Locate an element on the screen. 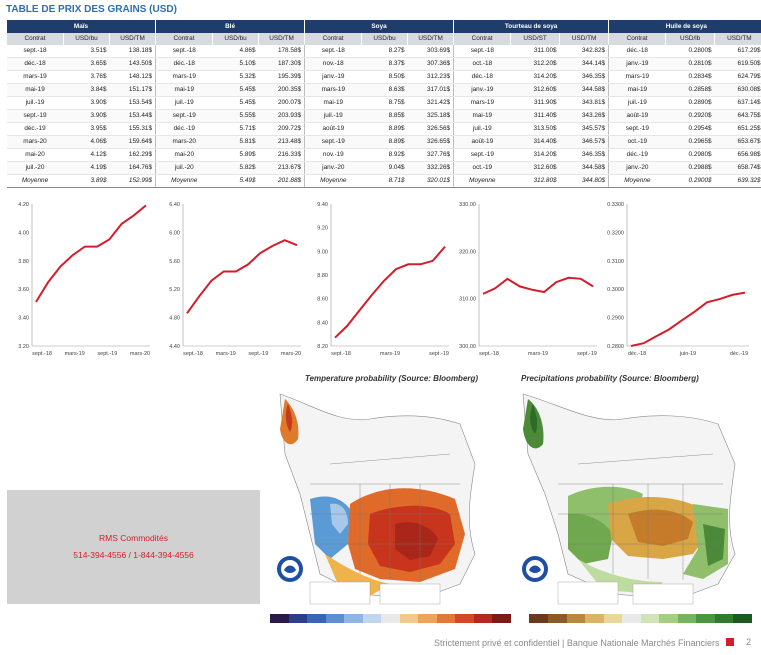 This screenshot has height=655, width=761. table-cell: 138.18$ is located at coordinates (132, 51).